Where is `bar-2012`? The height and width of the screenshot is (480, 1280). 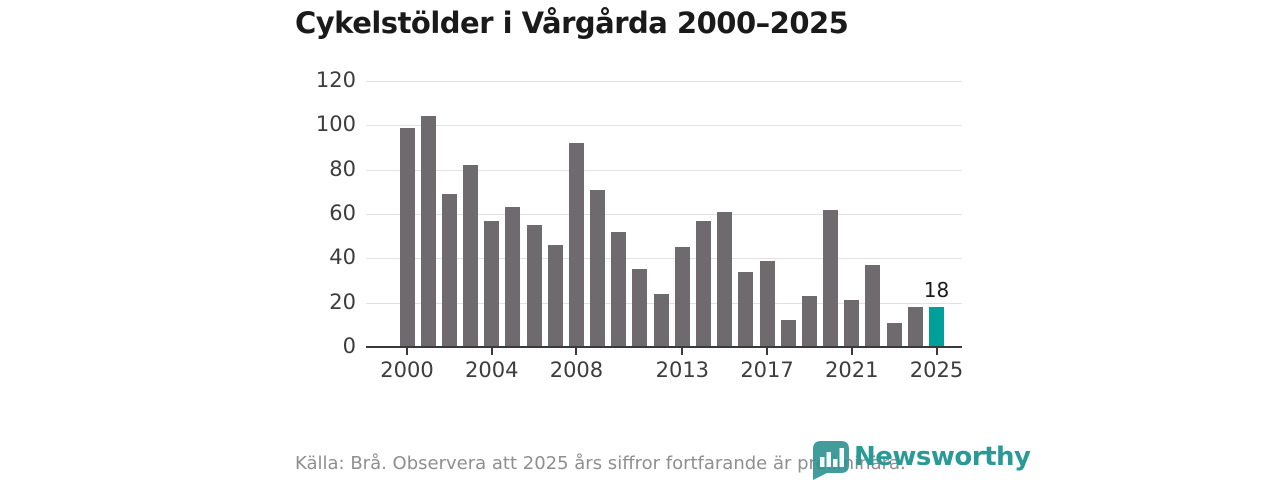 bar-2012 is located at coordinates (661, 320).